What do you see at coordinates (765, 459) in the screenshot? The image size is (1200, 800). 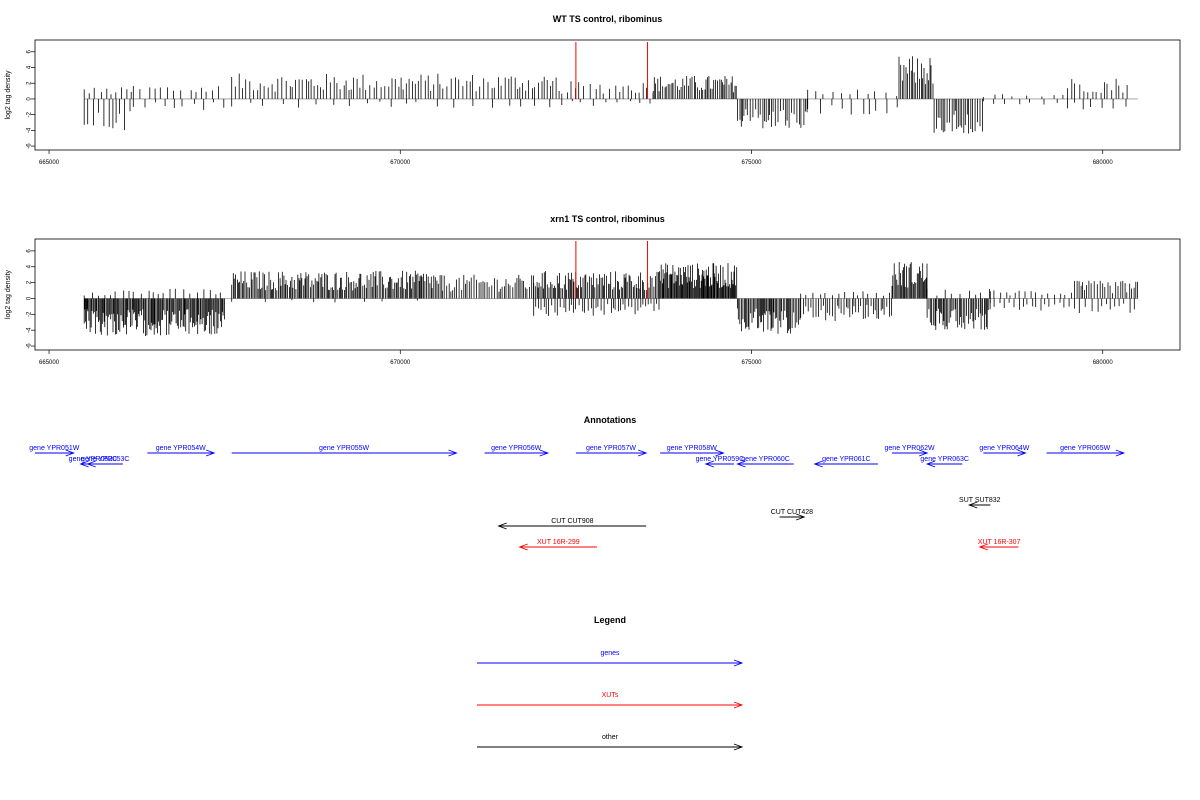 I see `feature-label: gene YPR060C` at bounding box center [765, 459].